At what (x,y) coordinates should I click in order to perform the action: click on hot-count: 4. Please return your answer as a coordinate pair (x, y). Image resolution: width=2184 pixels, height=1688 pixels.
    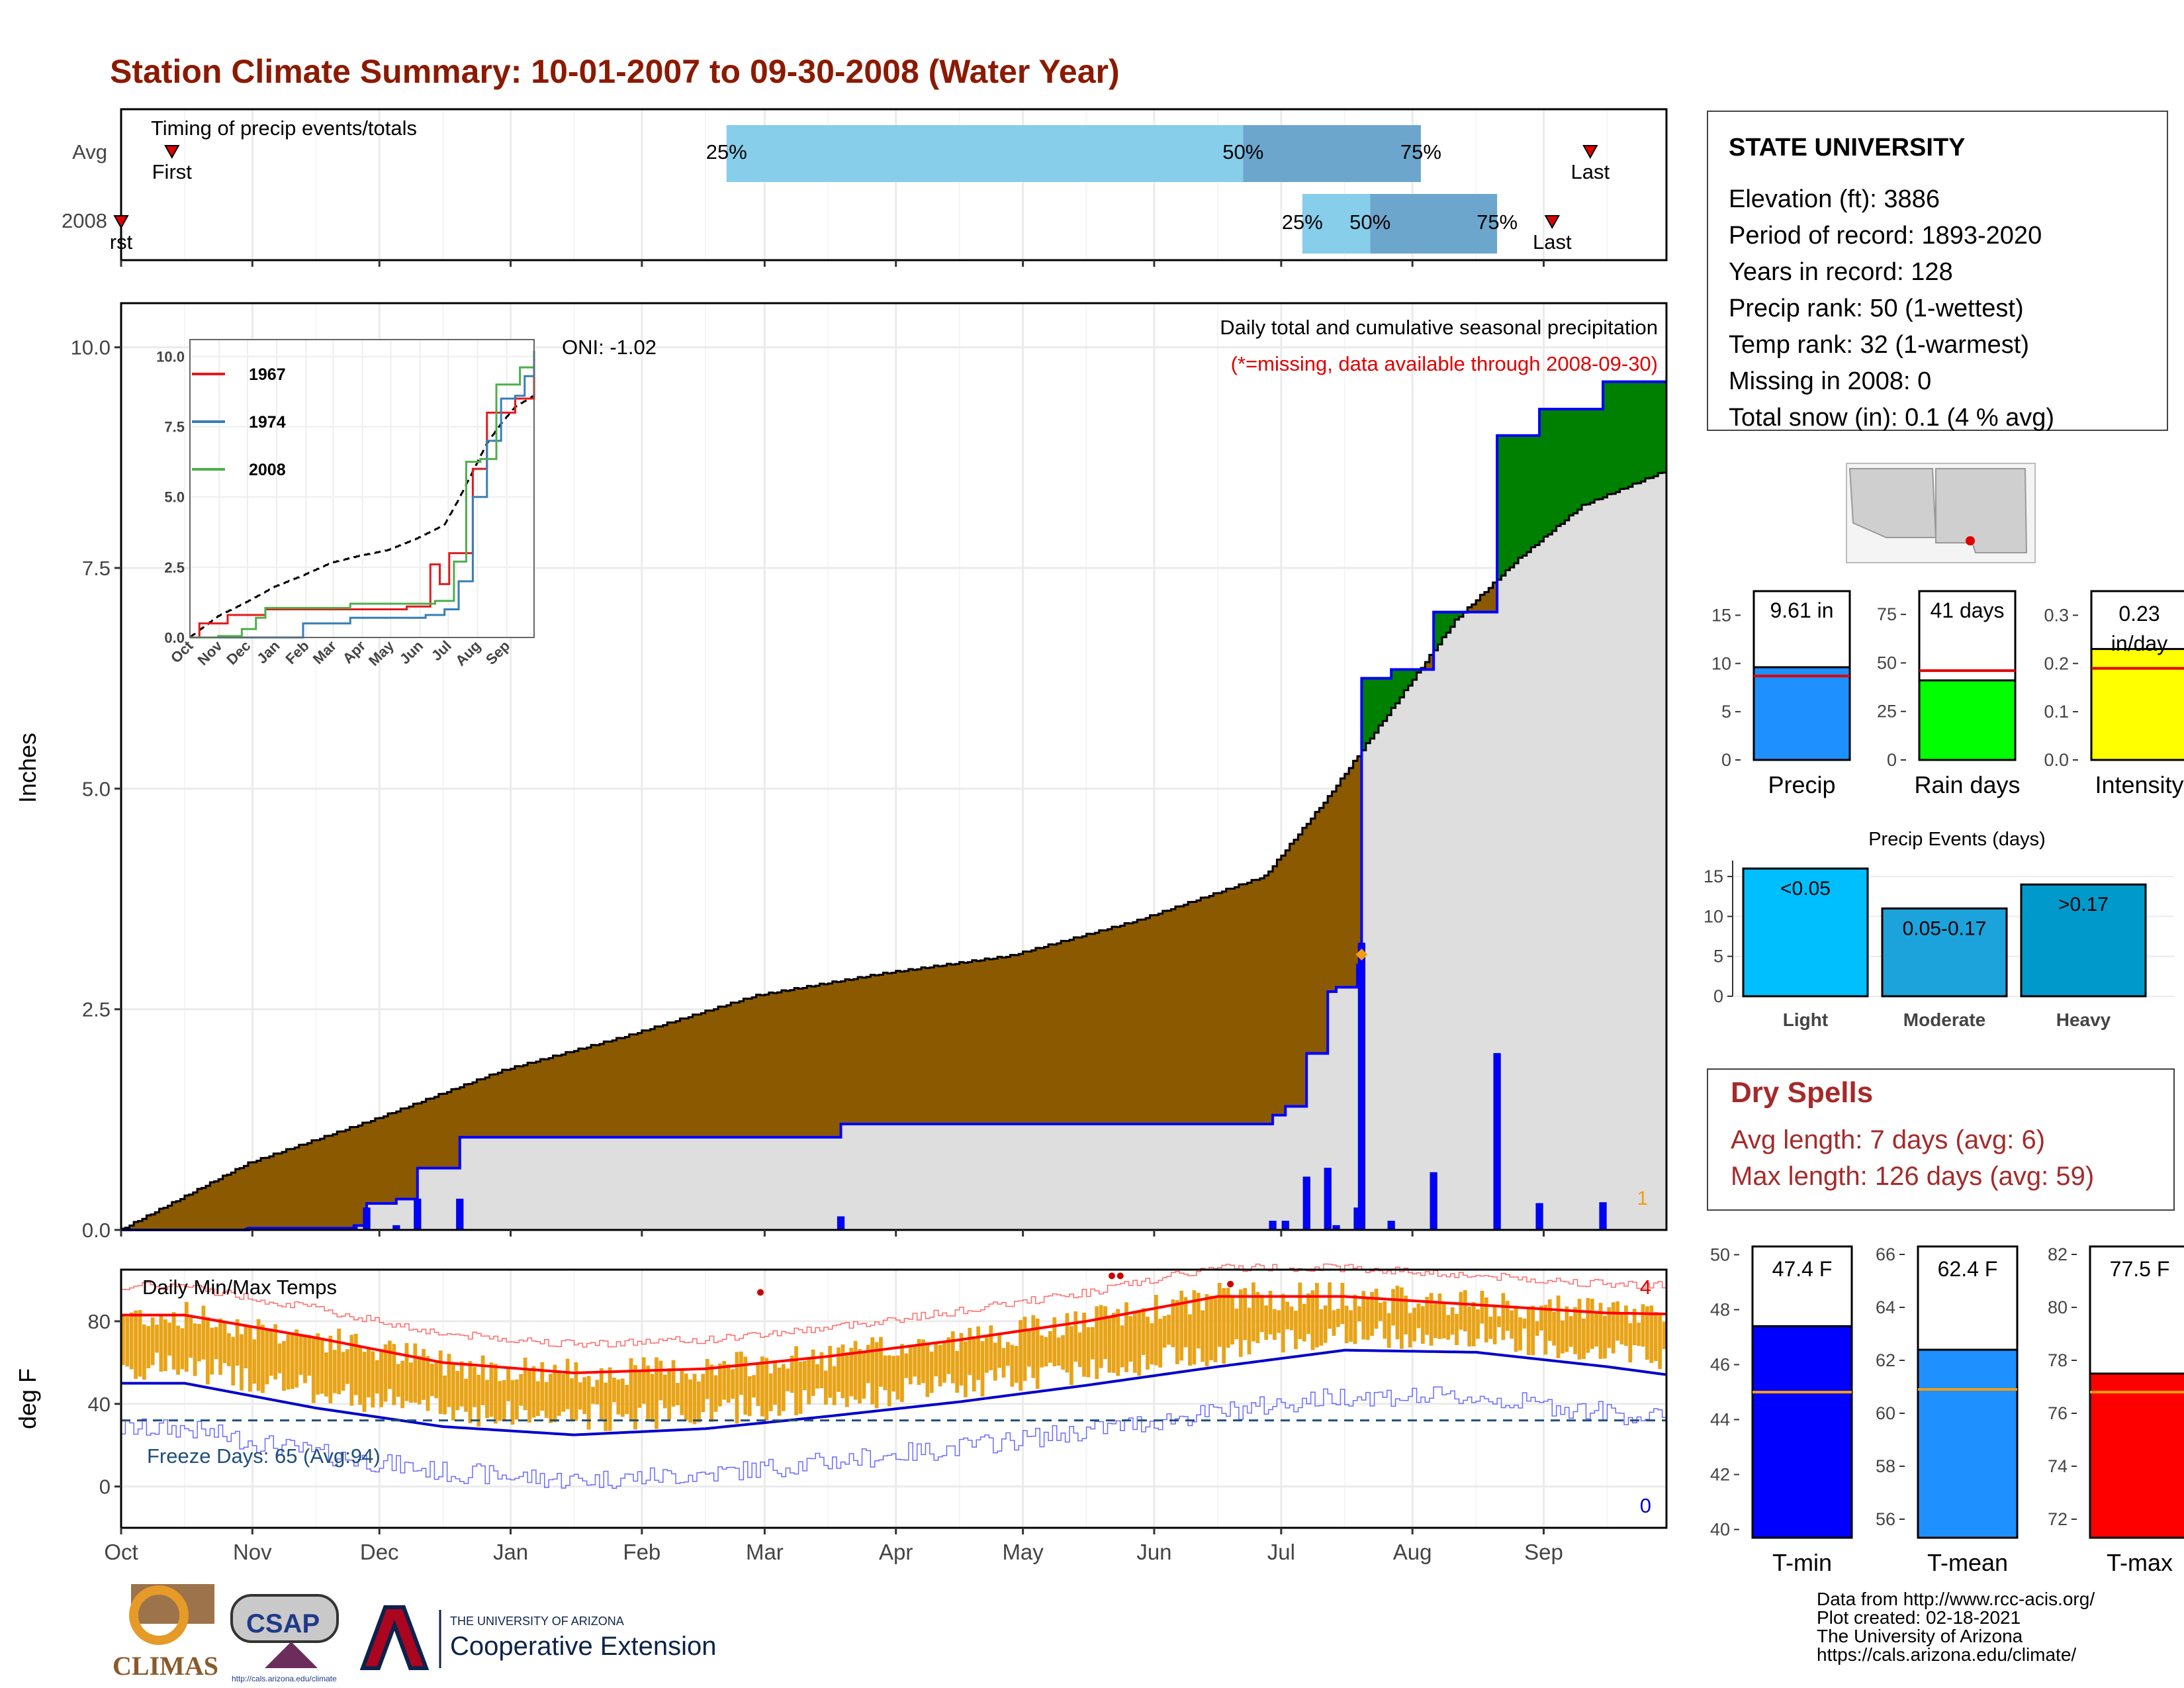
    Looking at the image, I should click on (1645, 1287).